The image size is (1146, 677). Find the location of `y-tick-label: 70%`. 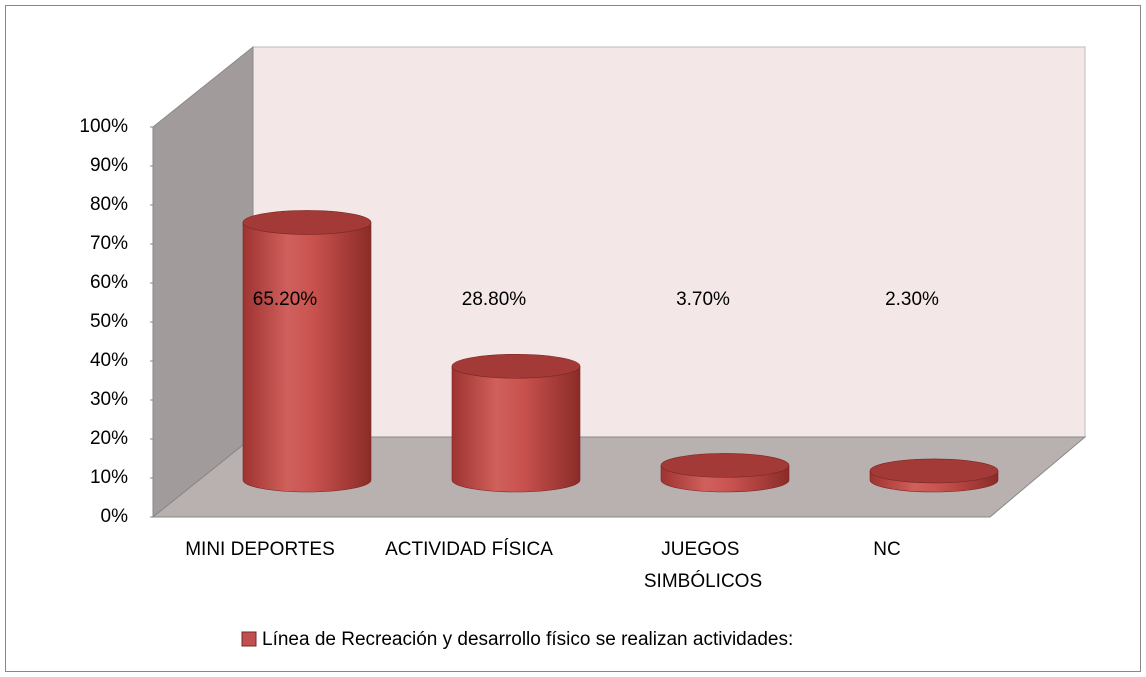

y-tick-label: 70% is located at coordinates (109, 243).